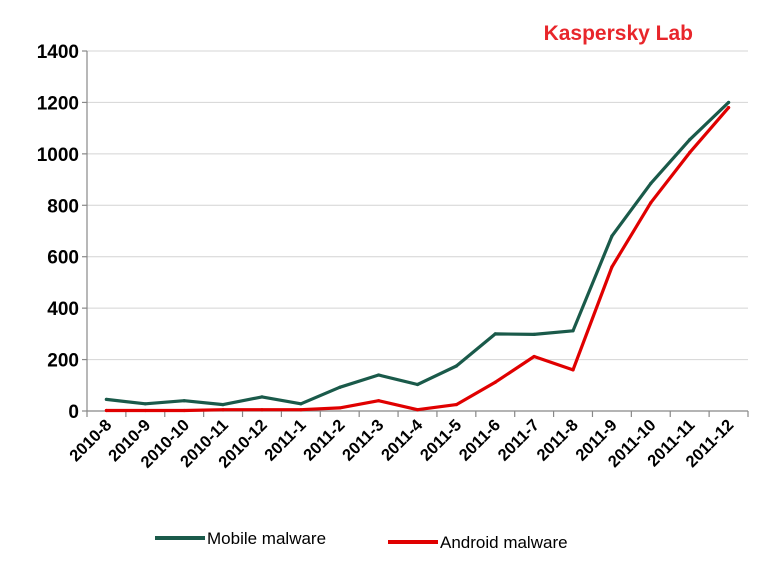 This screenshot has height=584, width=780. I want to click on x-tick-label-2011-7: 2011-7, so click(519, 440).